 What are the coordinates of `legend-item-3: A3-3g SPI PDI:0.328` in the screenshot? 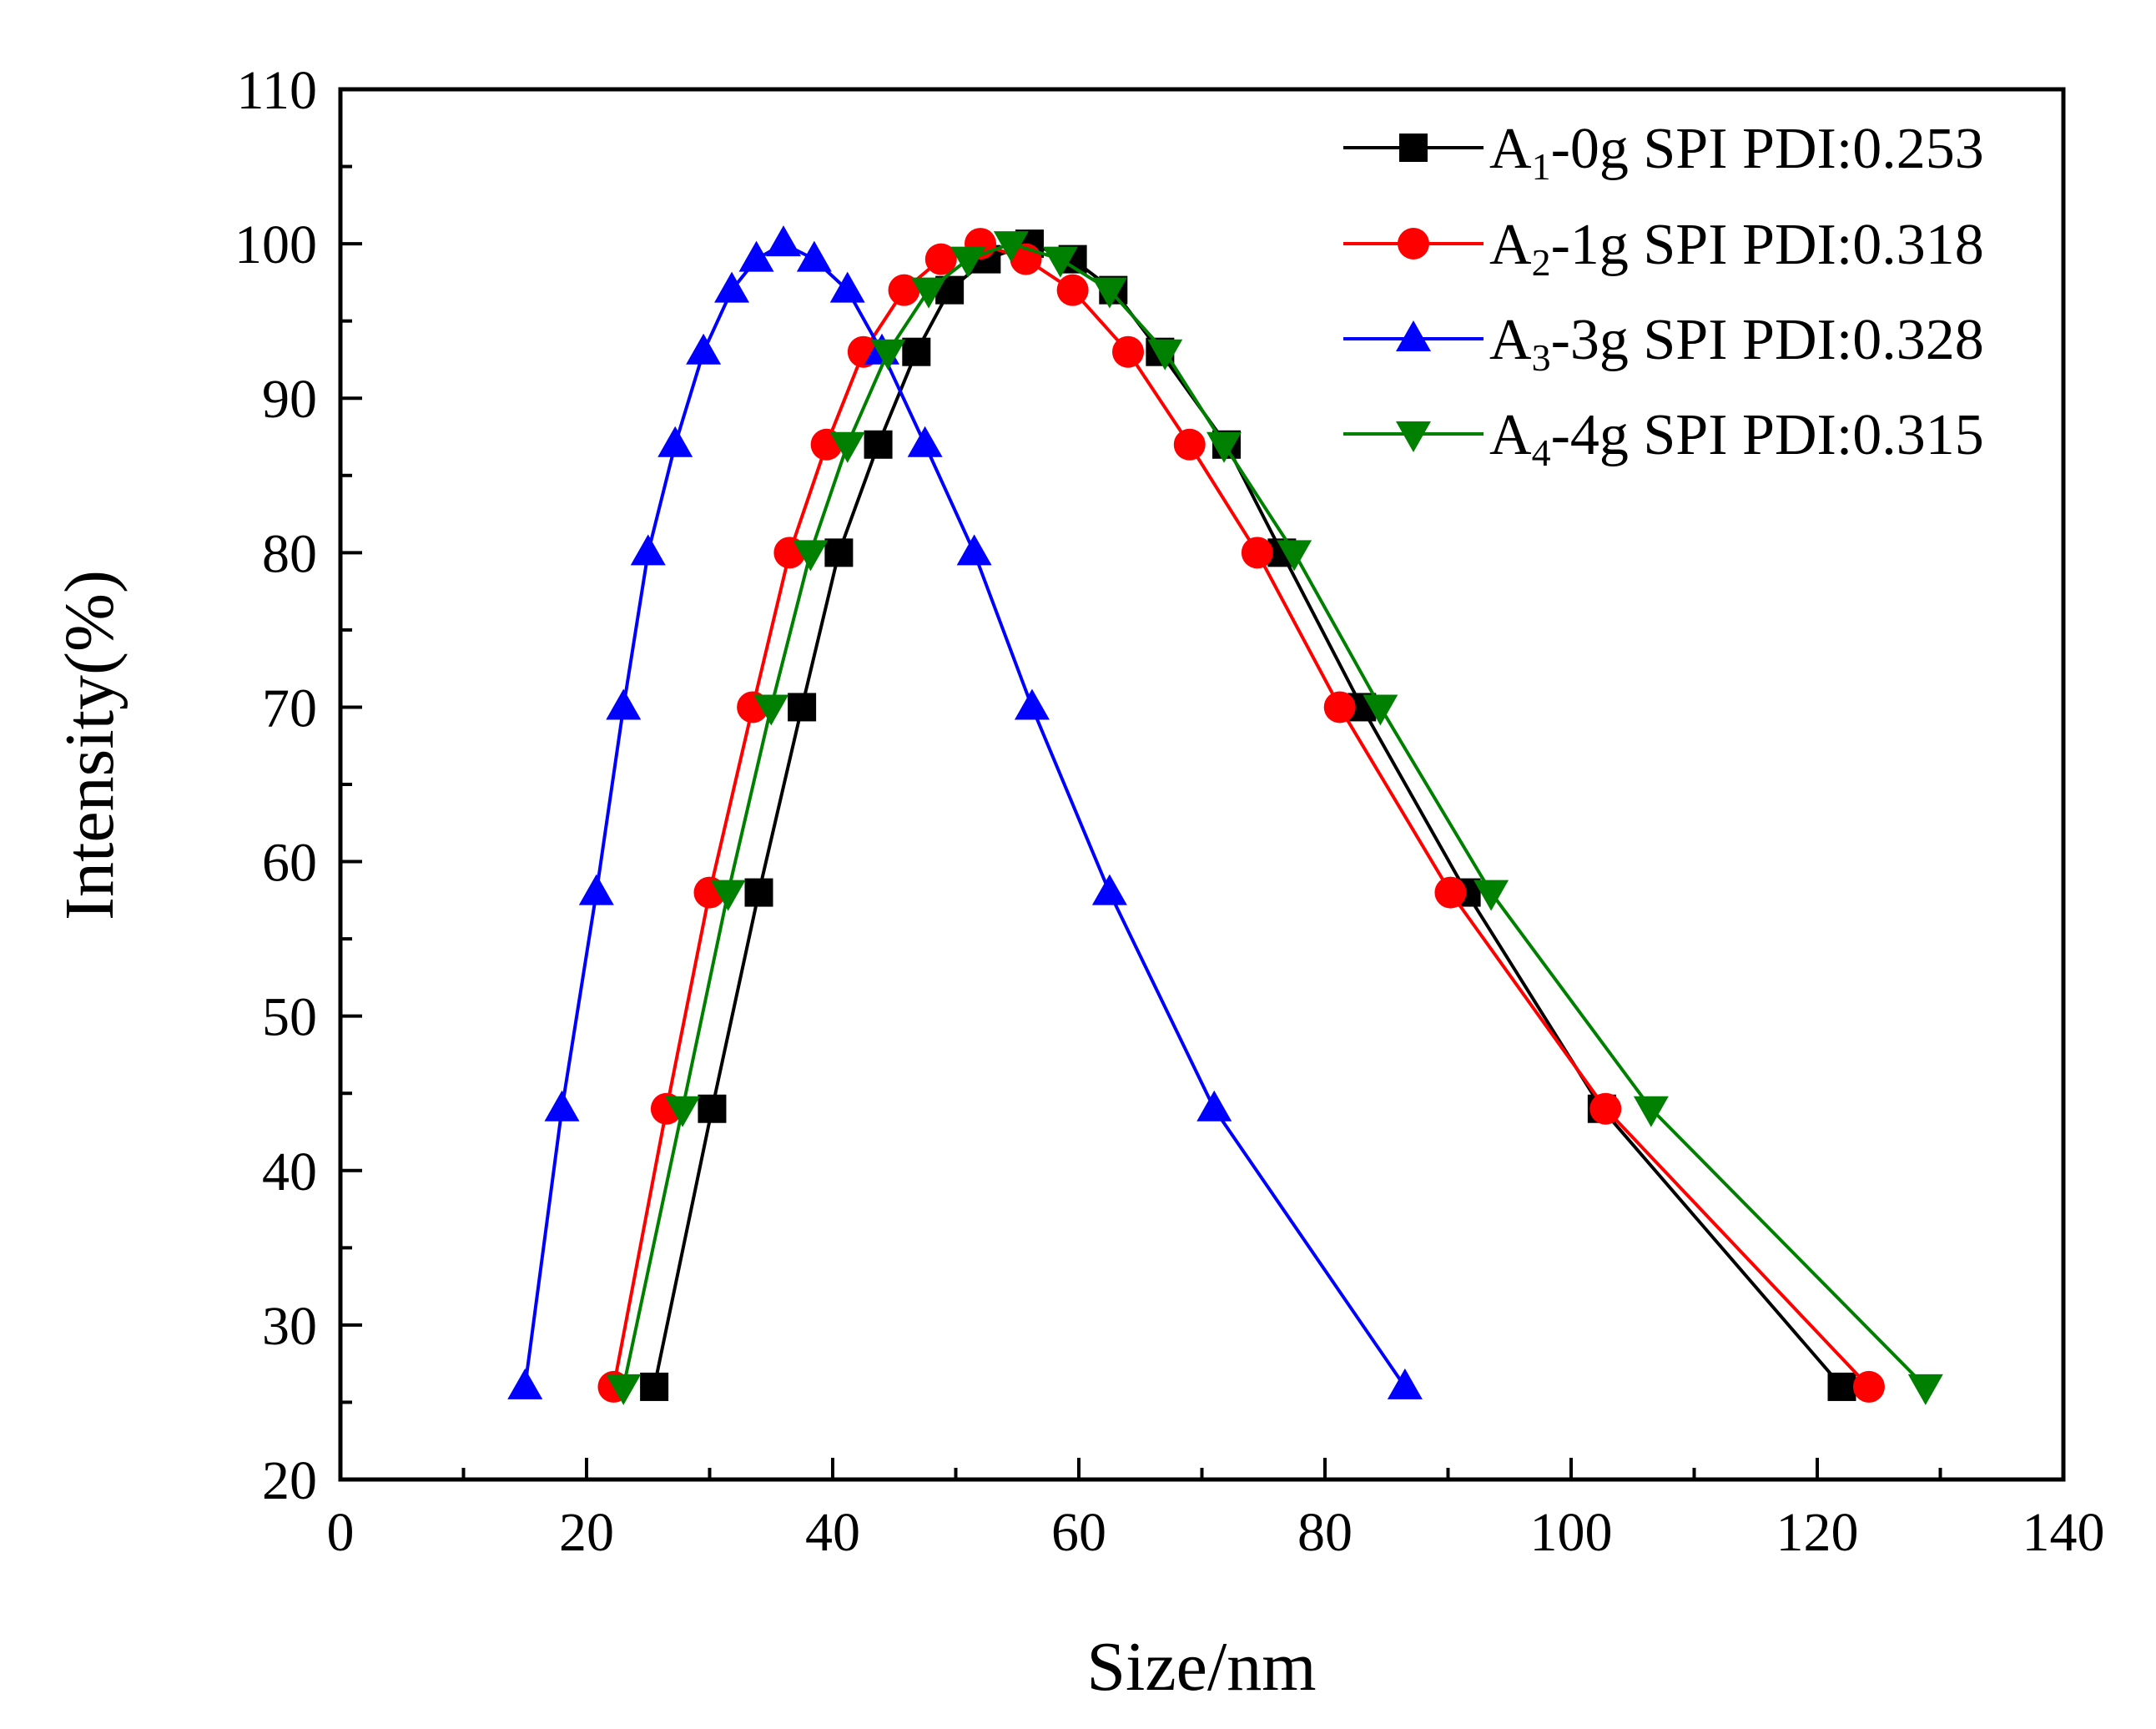 It's located at (1663, 343).